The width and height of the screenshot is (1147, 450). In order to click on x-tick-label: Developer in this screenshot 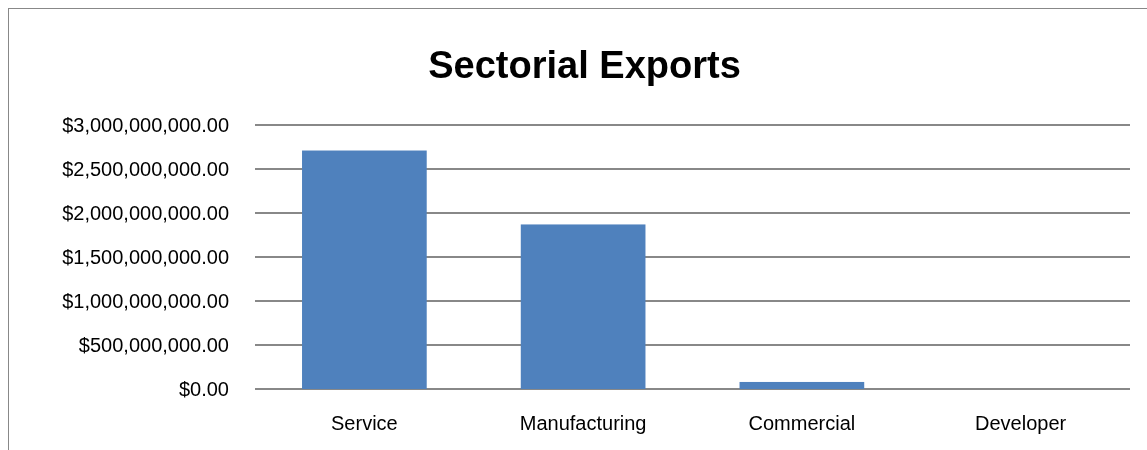, I will do `click(1021, 423)`.